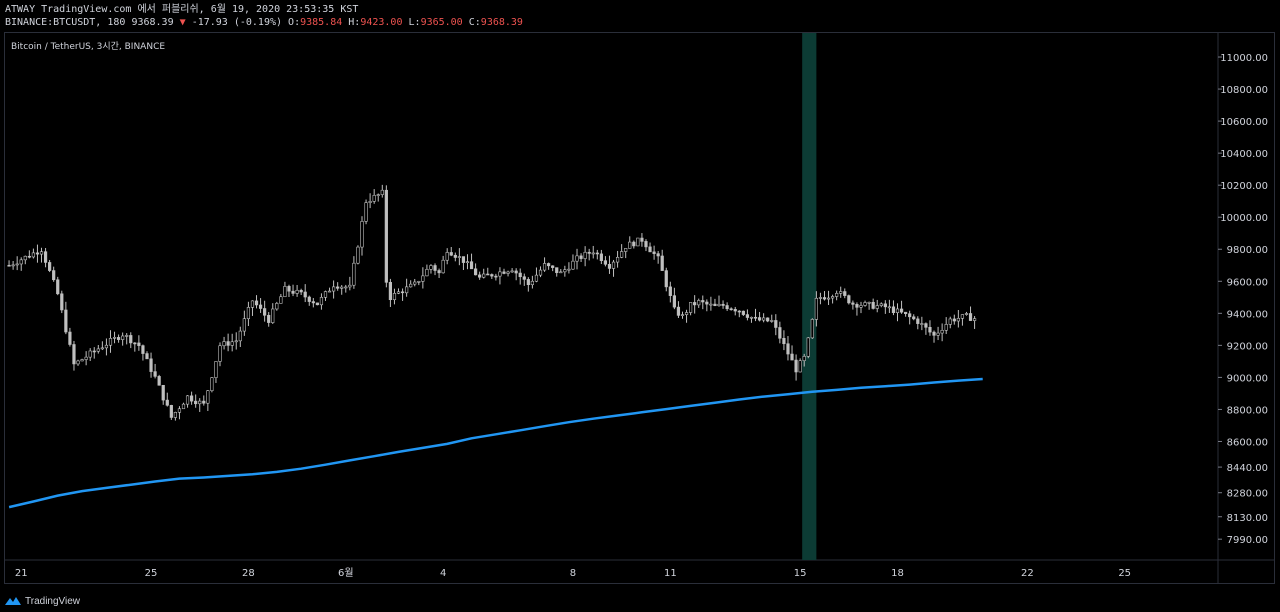 This screenshot has width=1280, height=612. What do you see at coordinates (1247, 468) in the screenshot?
I see `y-tick-label: 8440.00` at bounding box center [1247, 468].